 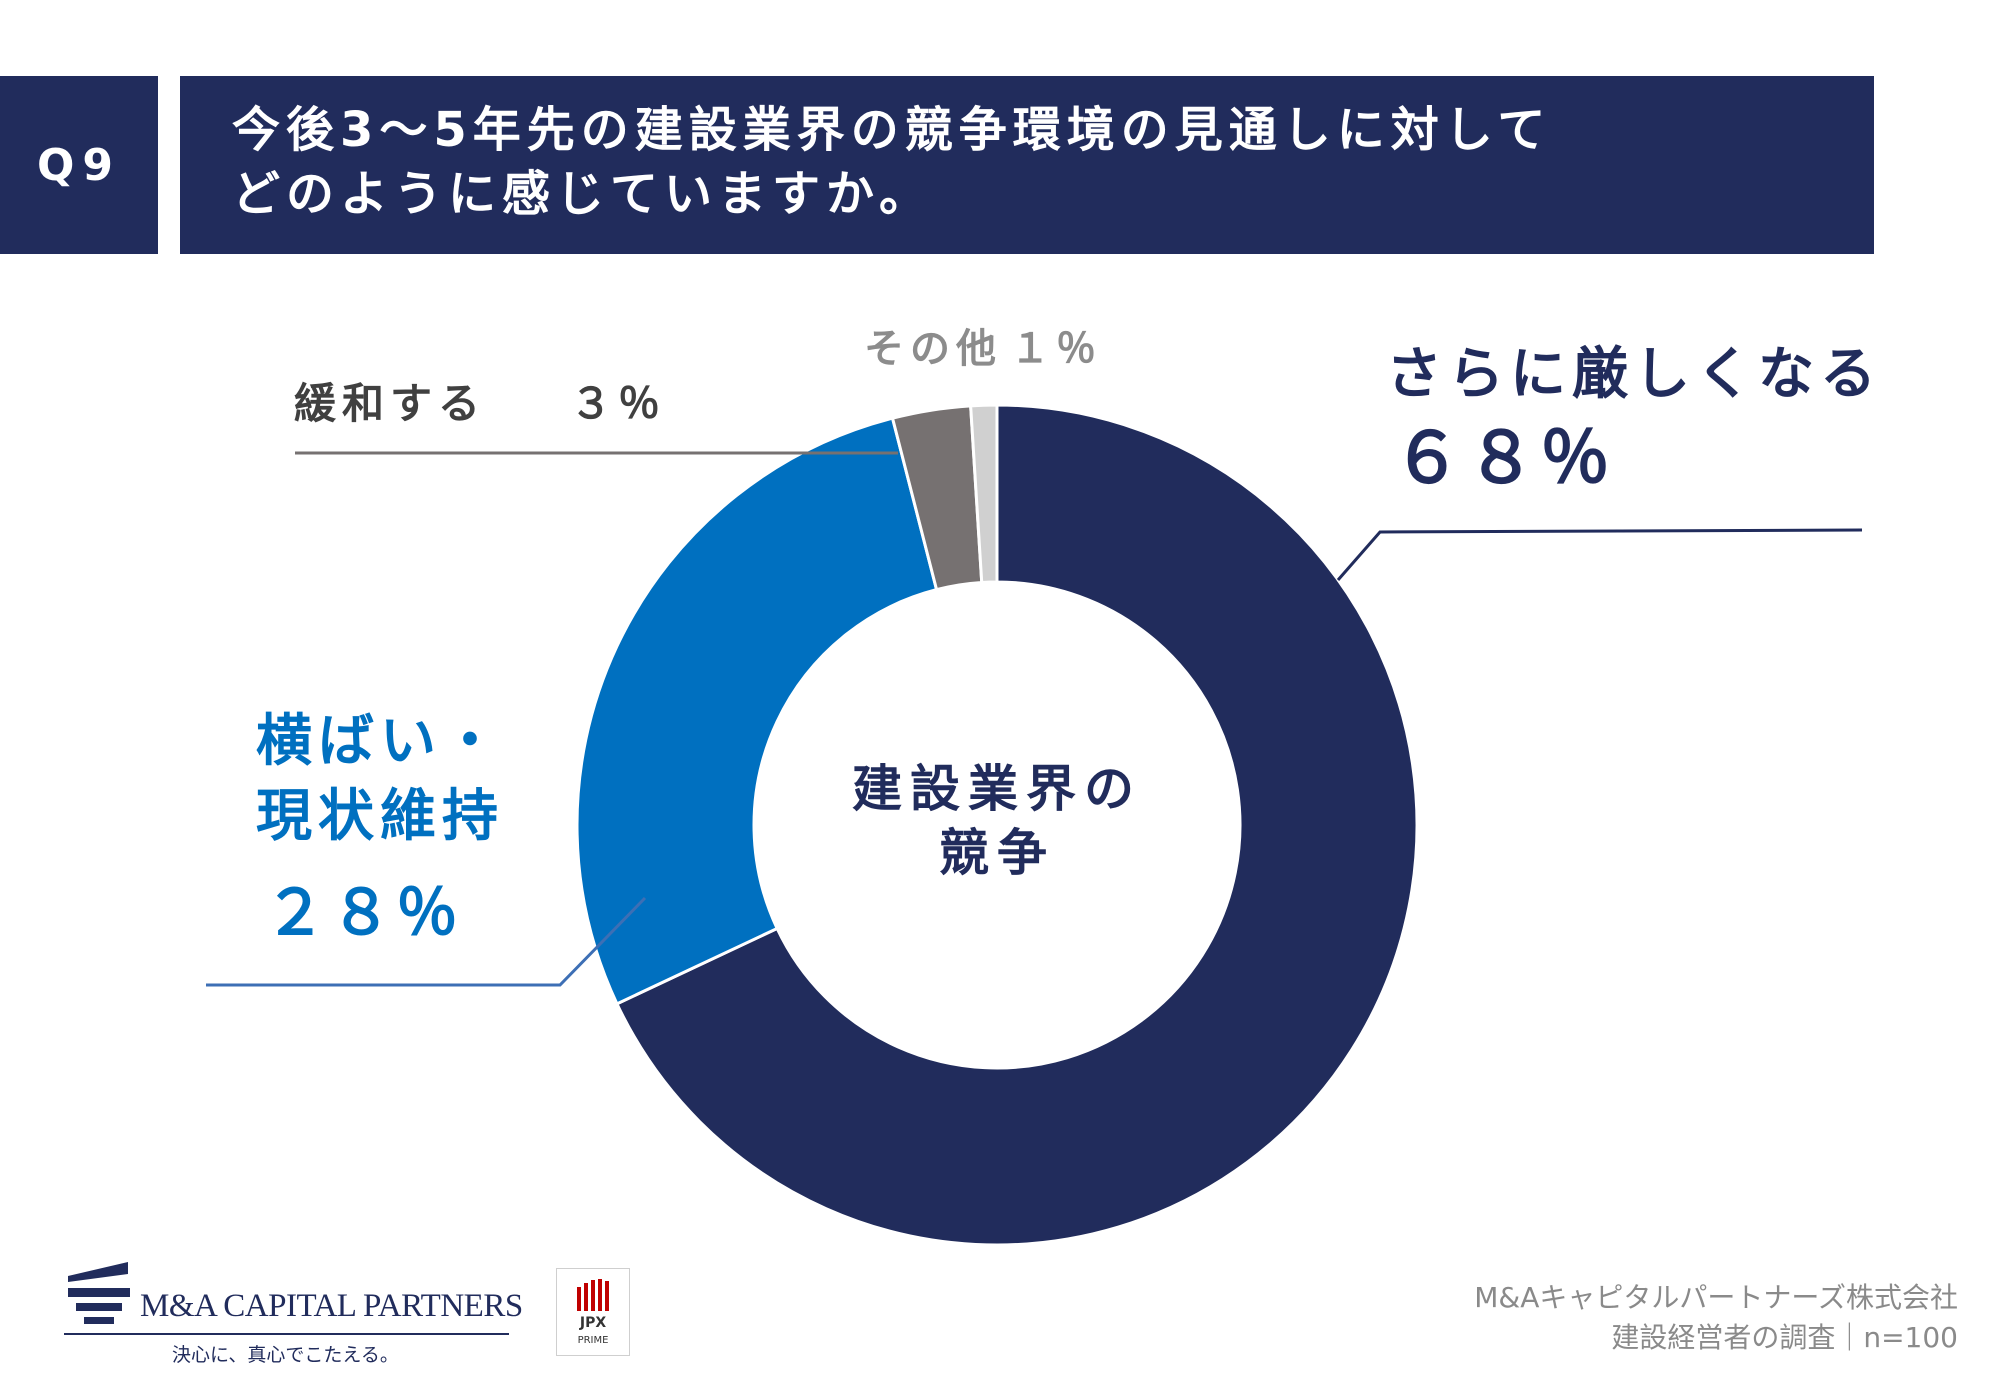 I want to click on jpx-prime-badge: JPX PRIME, so click(x=593, y=1312).